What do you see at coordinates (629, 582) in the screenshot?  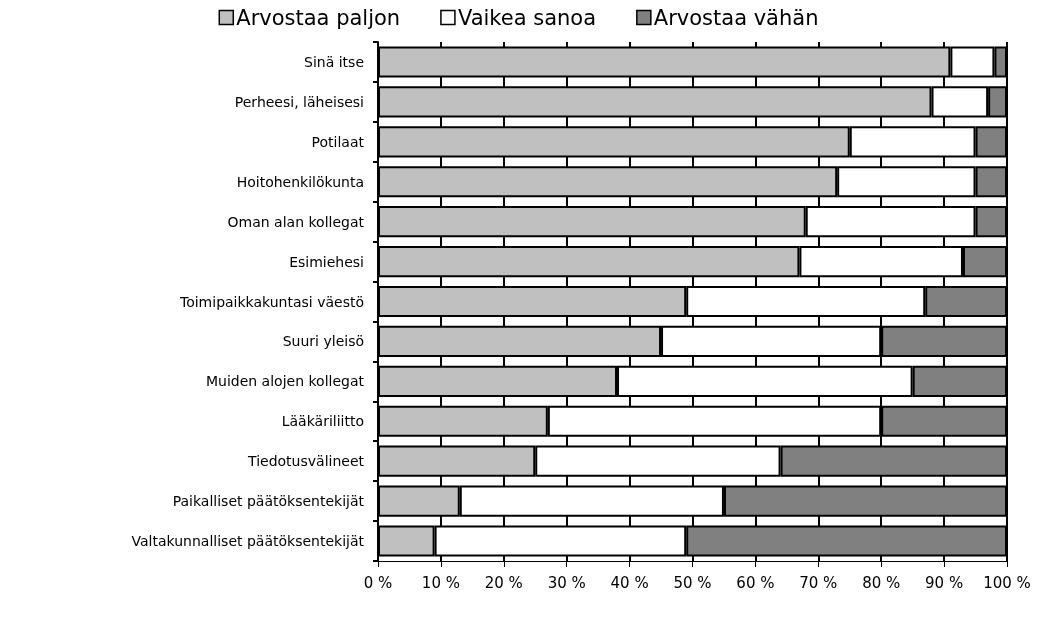 I see `x-tick-label: 40 %` at bounding box center [629, 582].